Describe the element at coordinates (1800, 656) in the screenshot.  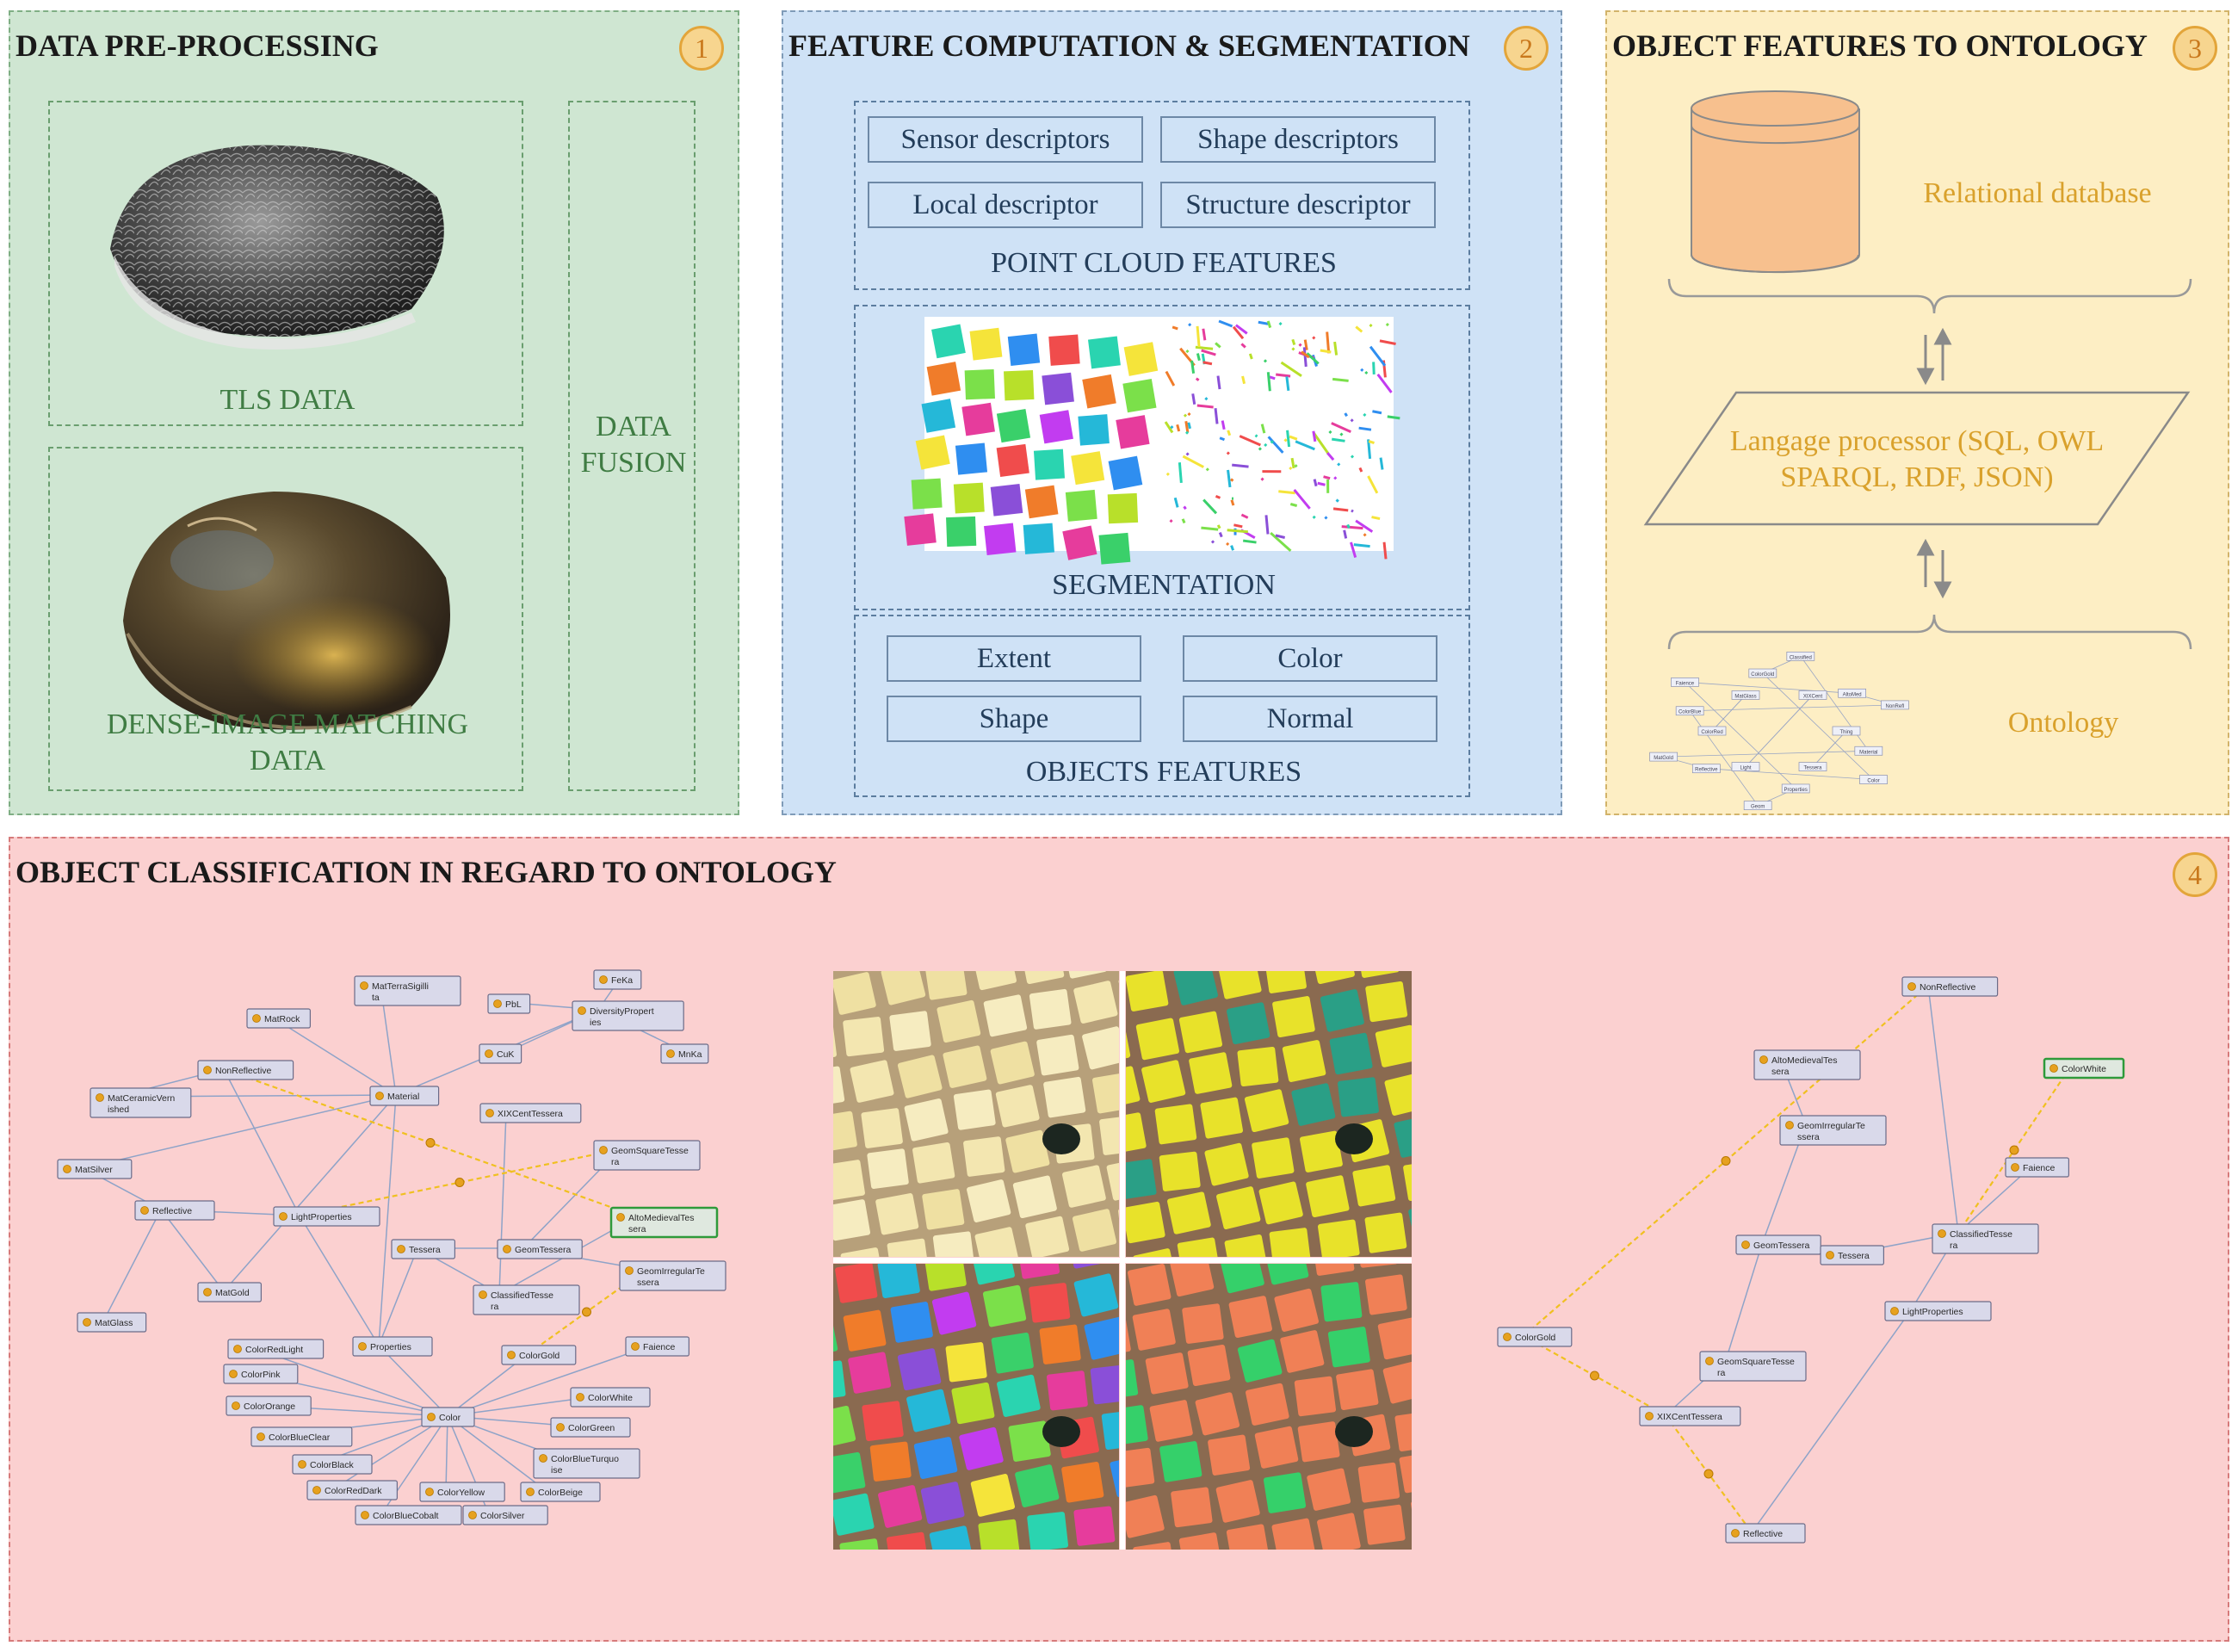
I see `mini-node: Classified` at that location.